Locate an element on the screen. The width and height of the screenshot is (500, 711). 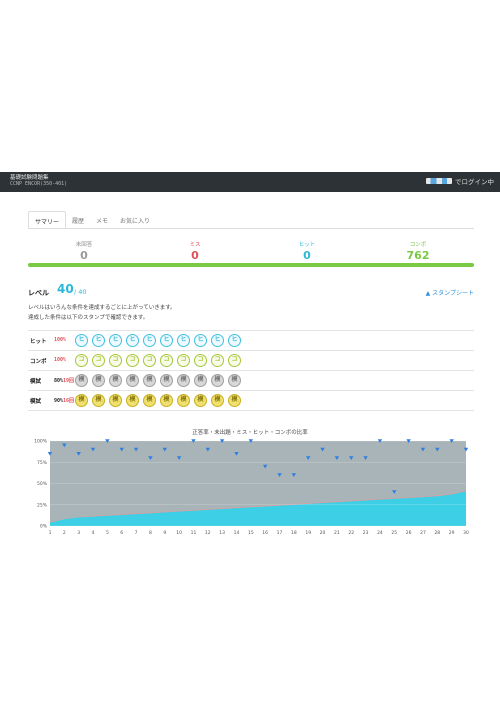
level-description-1: レベルはいろんな条件を達成するごとに上がっていきます。 is located at coordinates (102, 308).